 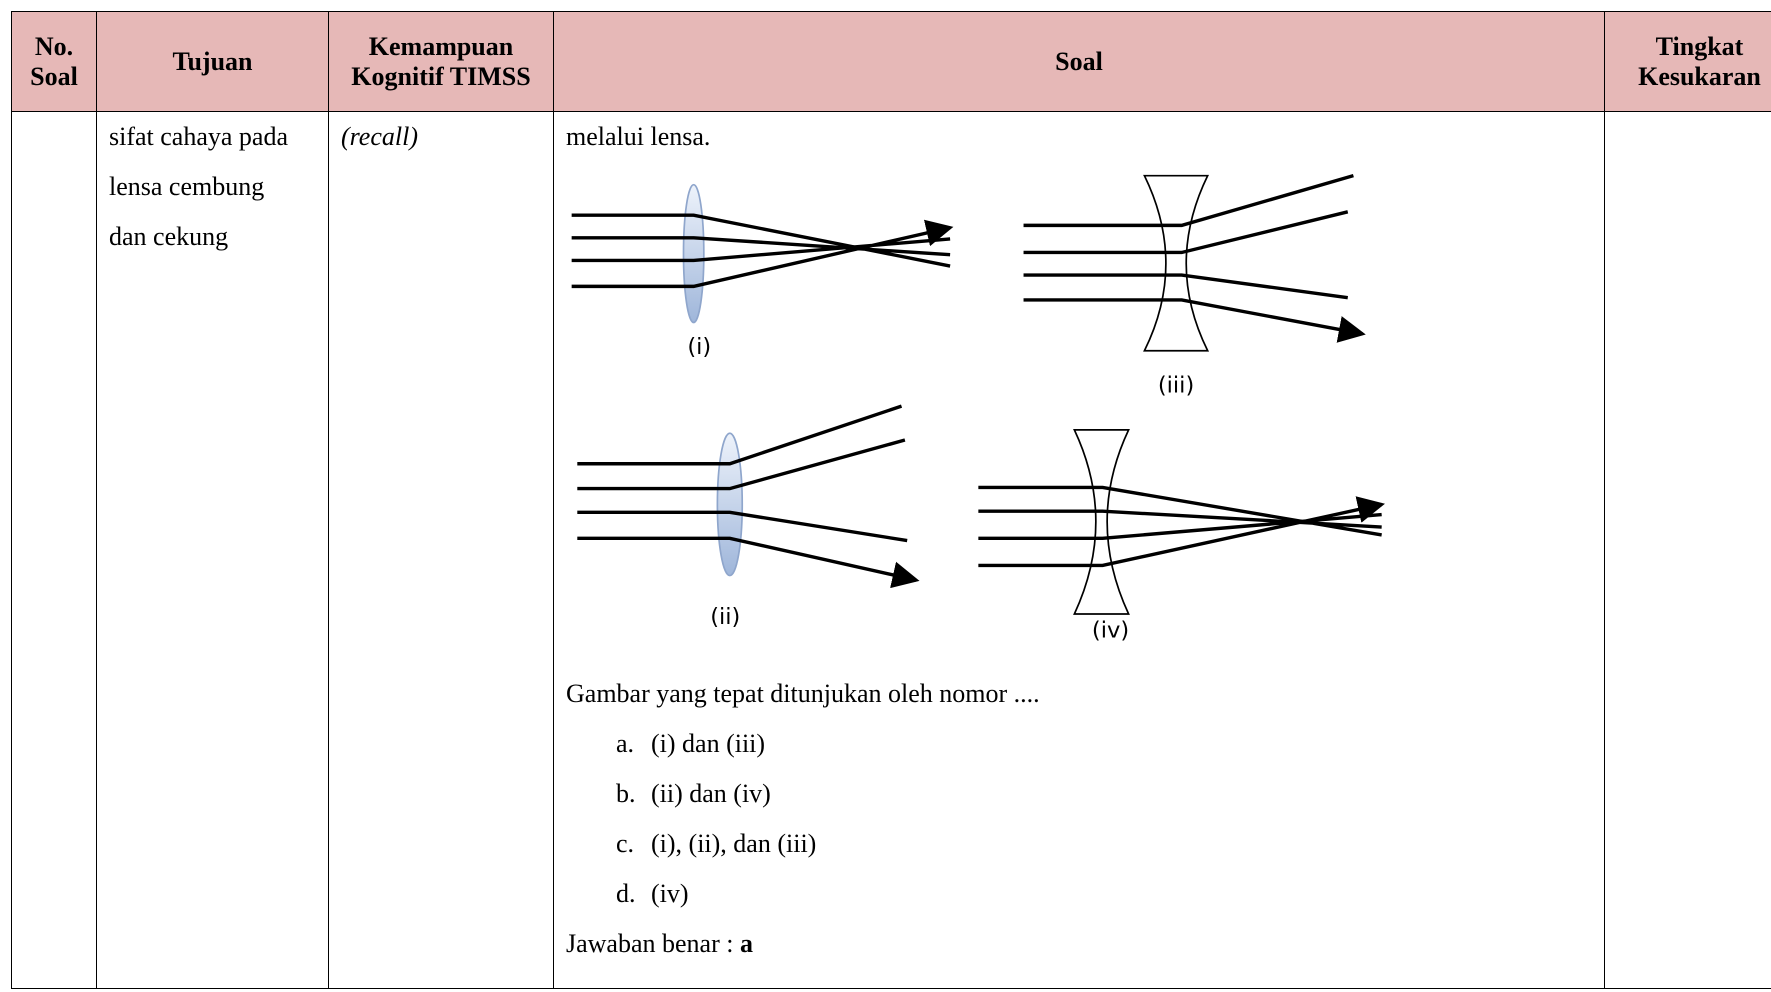 What do you see at coordinates (625, 743) in the screenshot?
I see `option-letter: a.` at bounding box center [625, 743].